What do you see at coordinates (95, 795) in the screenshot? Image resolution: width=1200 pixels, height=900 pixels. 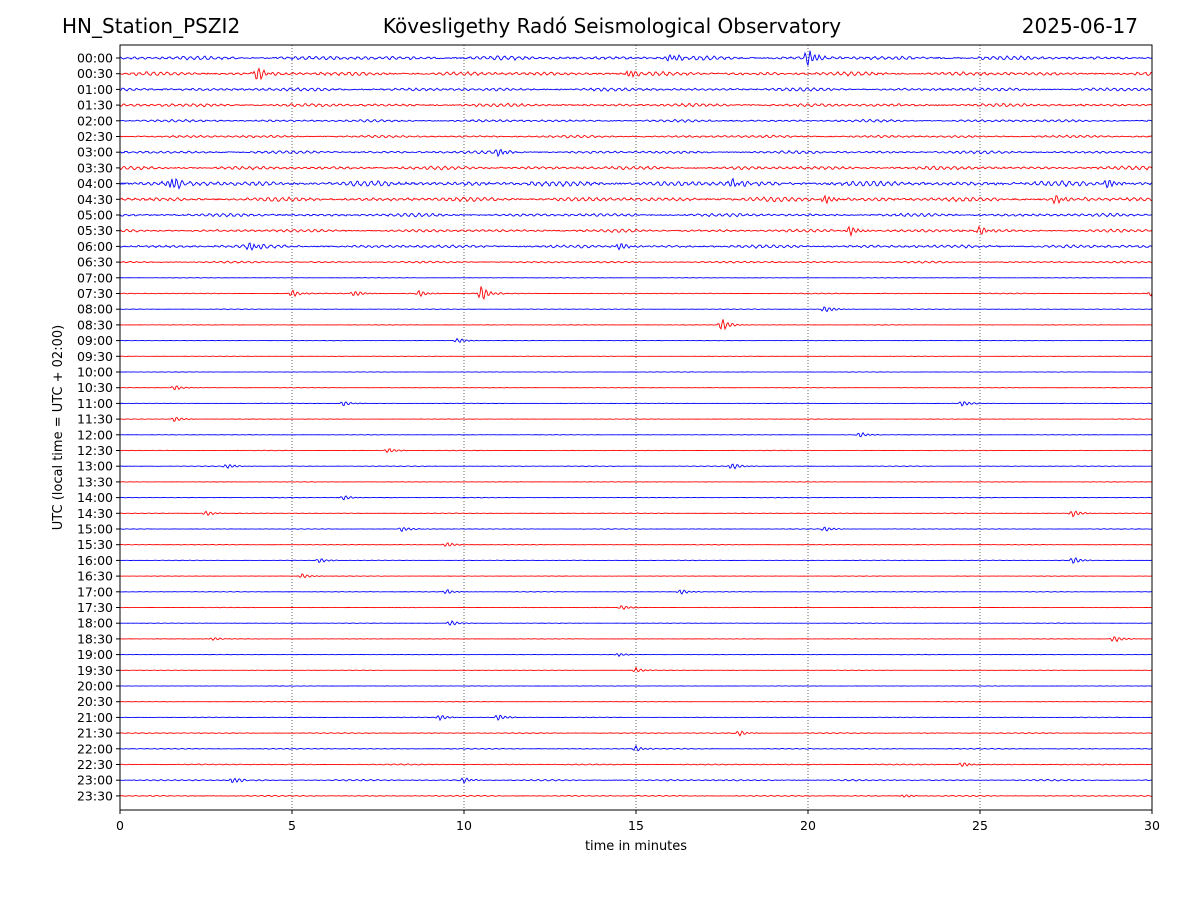 I see `y-tick-label: 23:30` at bounding box center [95, 795].